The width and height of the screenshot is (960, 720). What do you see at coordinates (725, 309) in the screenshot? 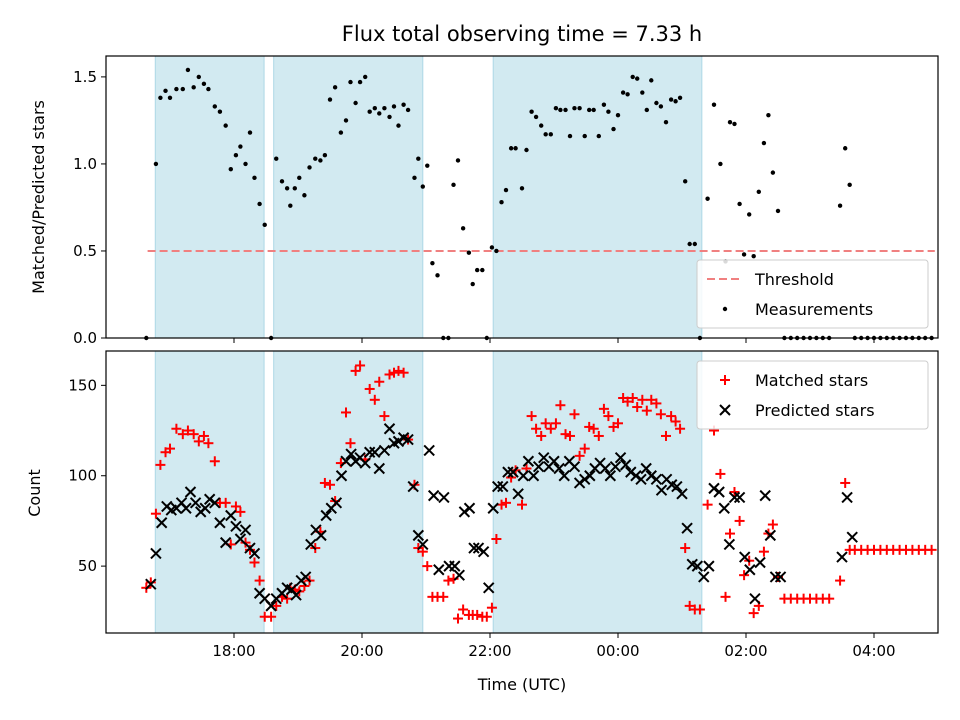
I see `legend-measurements-swatch` at bounding box center [725, 309].